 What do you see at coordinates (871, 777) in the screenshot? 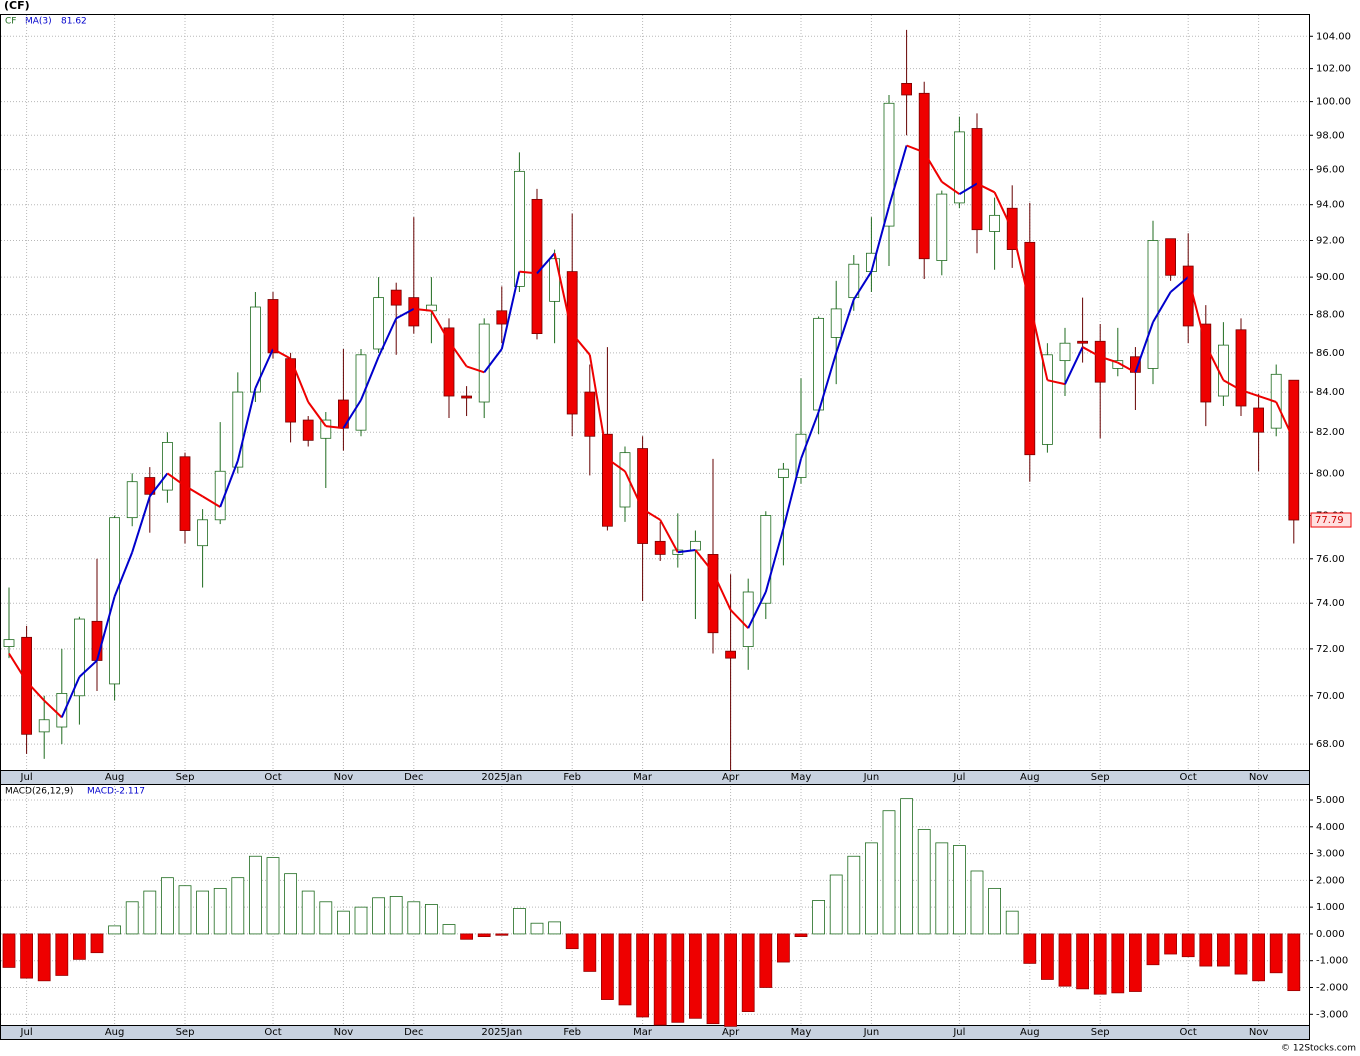
I see `x-tick-label: Jun` at bounding box center [871, 777].